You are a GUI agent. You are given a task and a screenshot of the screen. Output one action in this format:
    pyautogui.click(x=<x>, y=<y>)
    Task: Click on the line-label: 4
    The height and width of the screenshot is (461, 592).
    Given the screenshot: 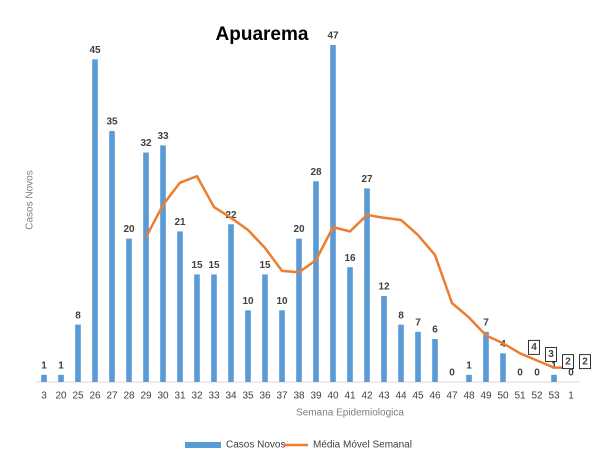 What is the action you would take?
    pyautogui.click(x=534, y=347)
    